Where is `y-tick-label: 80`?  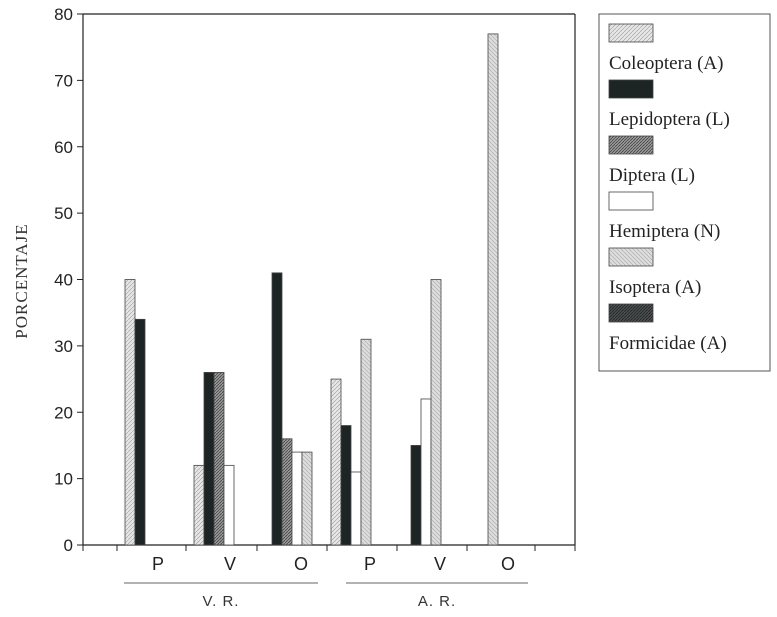 y-tick-label: 80 is located at coordinates (63, 14).